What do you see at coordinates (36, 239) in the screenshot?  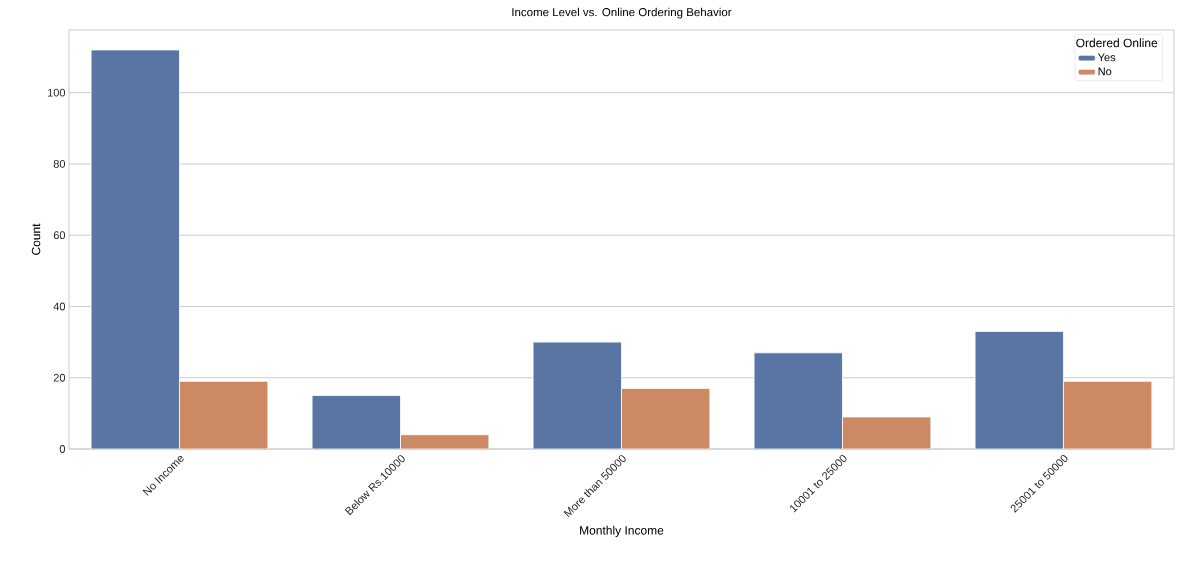 I see `y-axis-title: Count` at bounding box center [36, 239].